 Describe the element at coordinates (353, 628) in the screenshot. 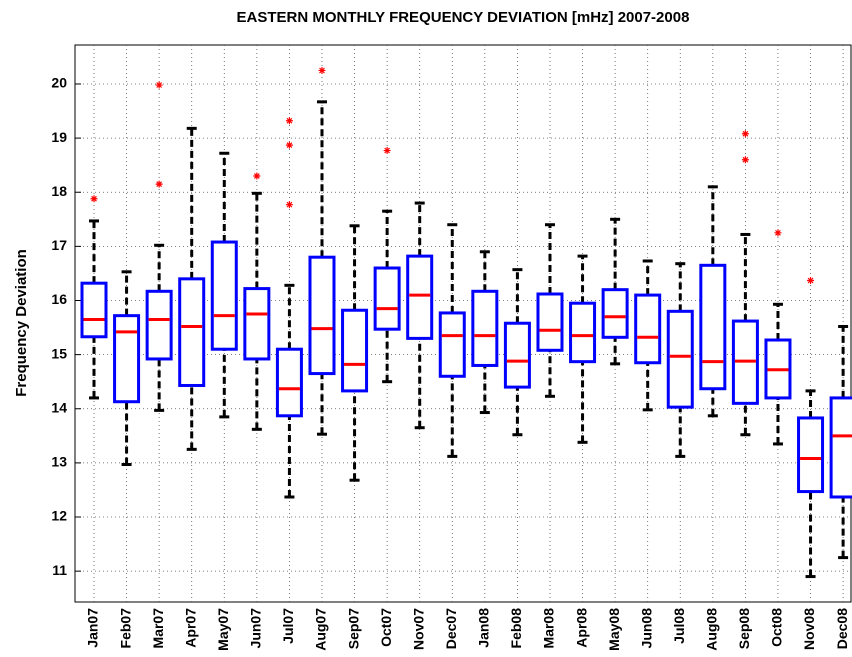

I see `x-tick-label: Sep07` at that location.